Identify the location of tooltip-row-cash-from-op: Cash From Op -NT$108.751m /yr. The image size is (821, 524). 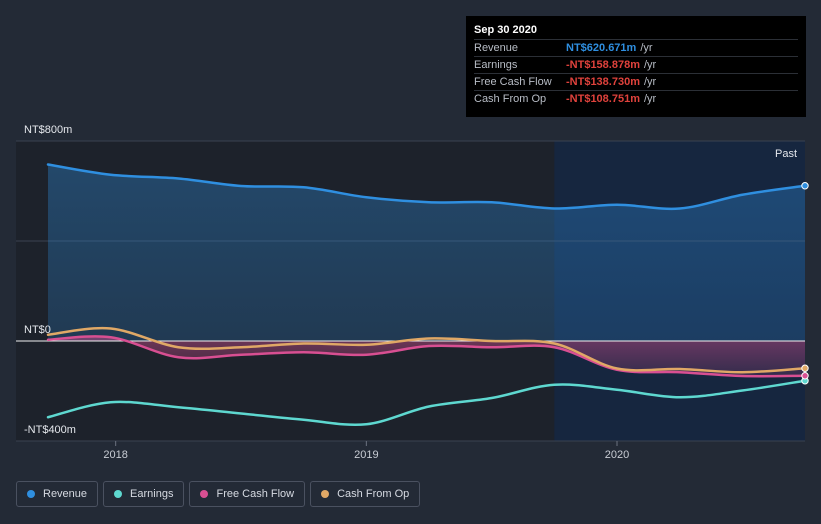
(636, 98).